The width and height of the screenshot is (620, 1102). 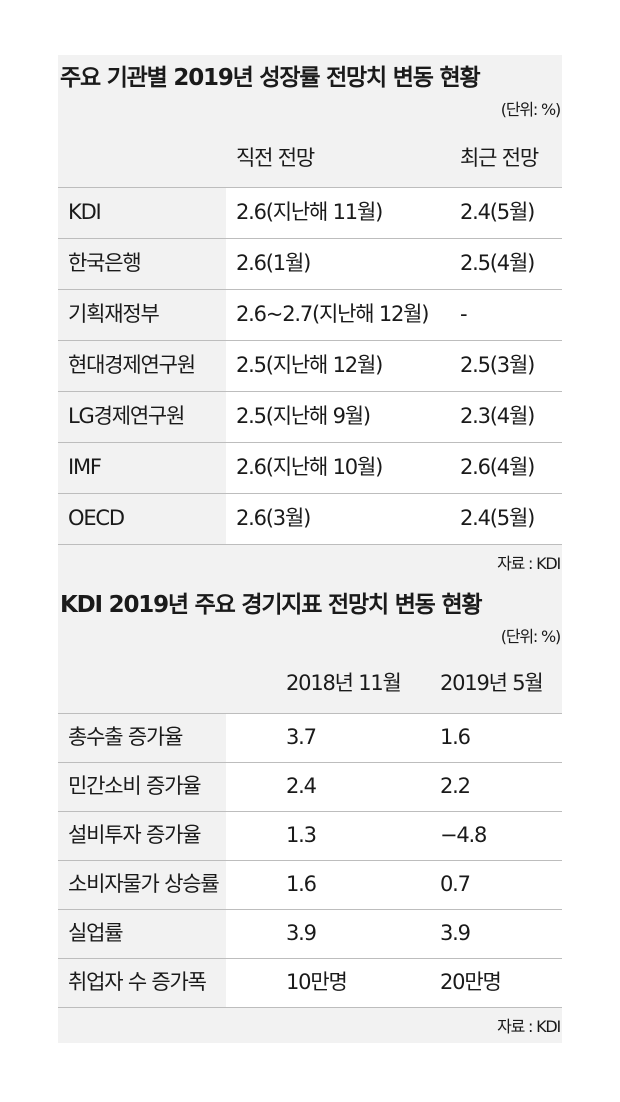 What do you see at coordinates (301, 785) in the screenshot?
I see `value-cell: 2.4` at bounding box center [301, 785].